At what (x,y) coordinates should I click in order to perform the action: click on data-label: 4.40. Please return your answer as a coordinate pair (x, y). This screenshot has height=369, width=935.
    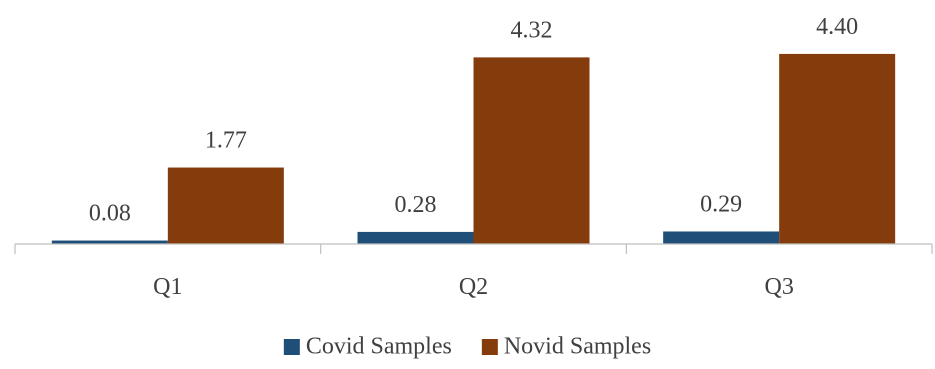
    Looking at the image, I should click on (837, 27).